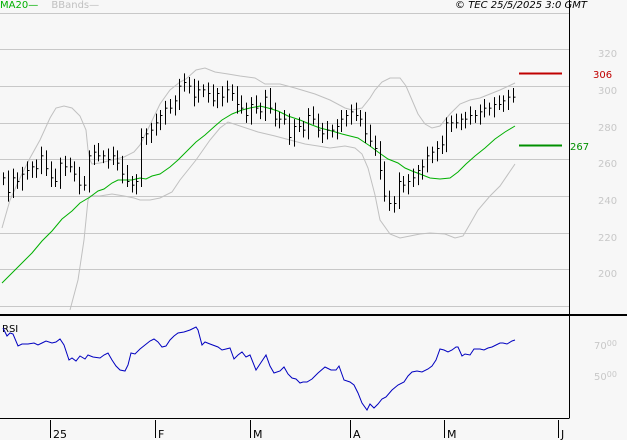 The image size is (627, 440). I want to click on x-axis, so click(304, 429).